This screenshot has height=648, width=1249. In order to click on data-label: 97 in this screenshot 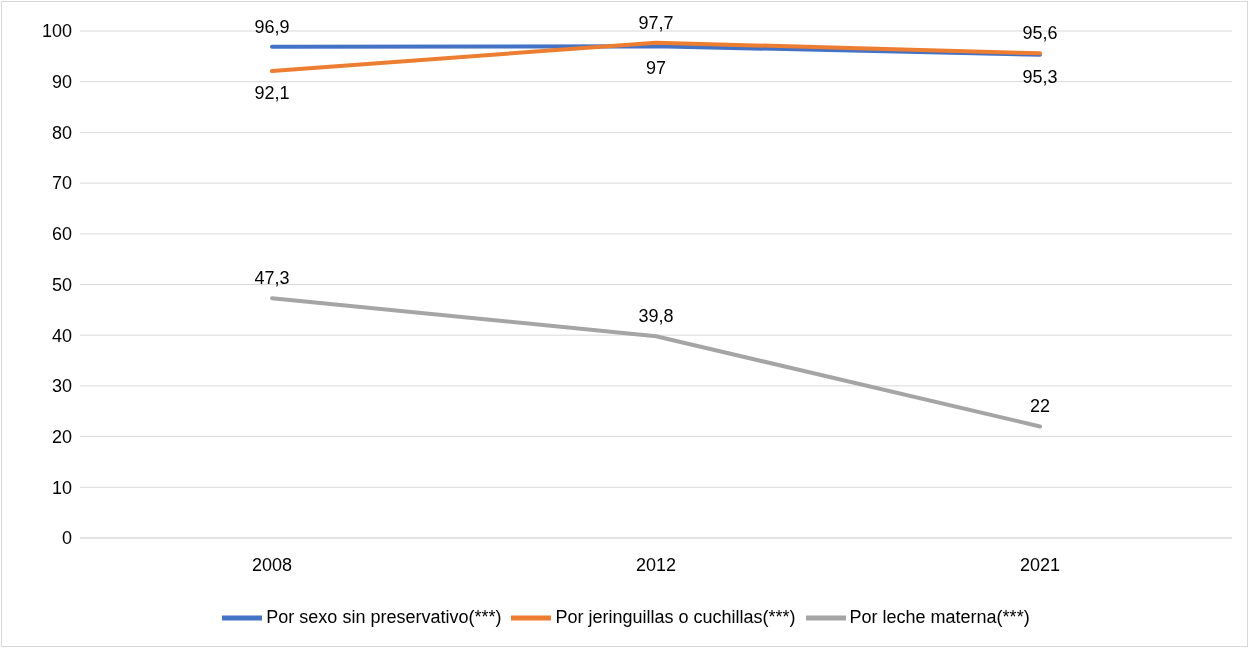, I will do `click(656, 68)`.